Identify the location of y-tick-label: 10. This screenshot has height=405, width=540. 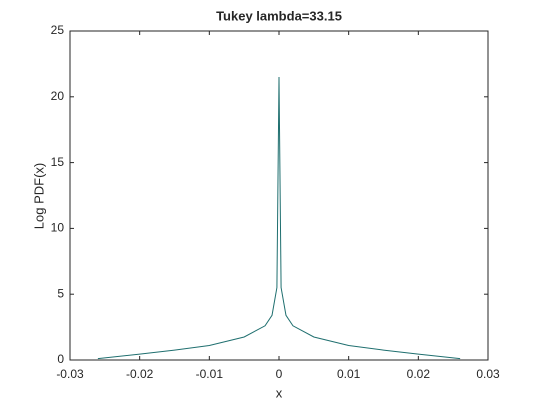
(58, 228).